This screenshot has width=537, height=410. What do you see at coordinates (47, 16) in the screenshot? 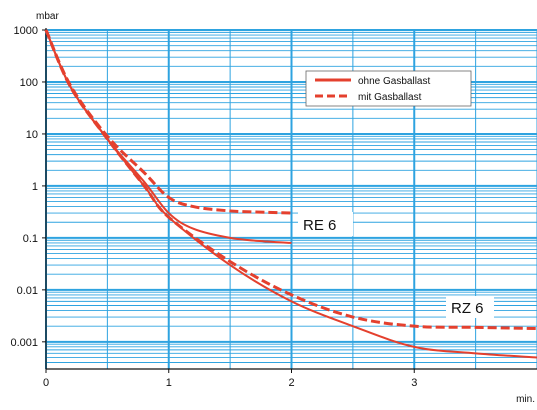
I see `y-axis-unit: mbar` at bounding box center [47, 16].